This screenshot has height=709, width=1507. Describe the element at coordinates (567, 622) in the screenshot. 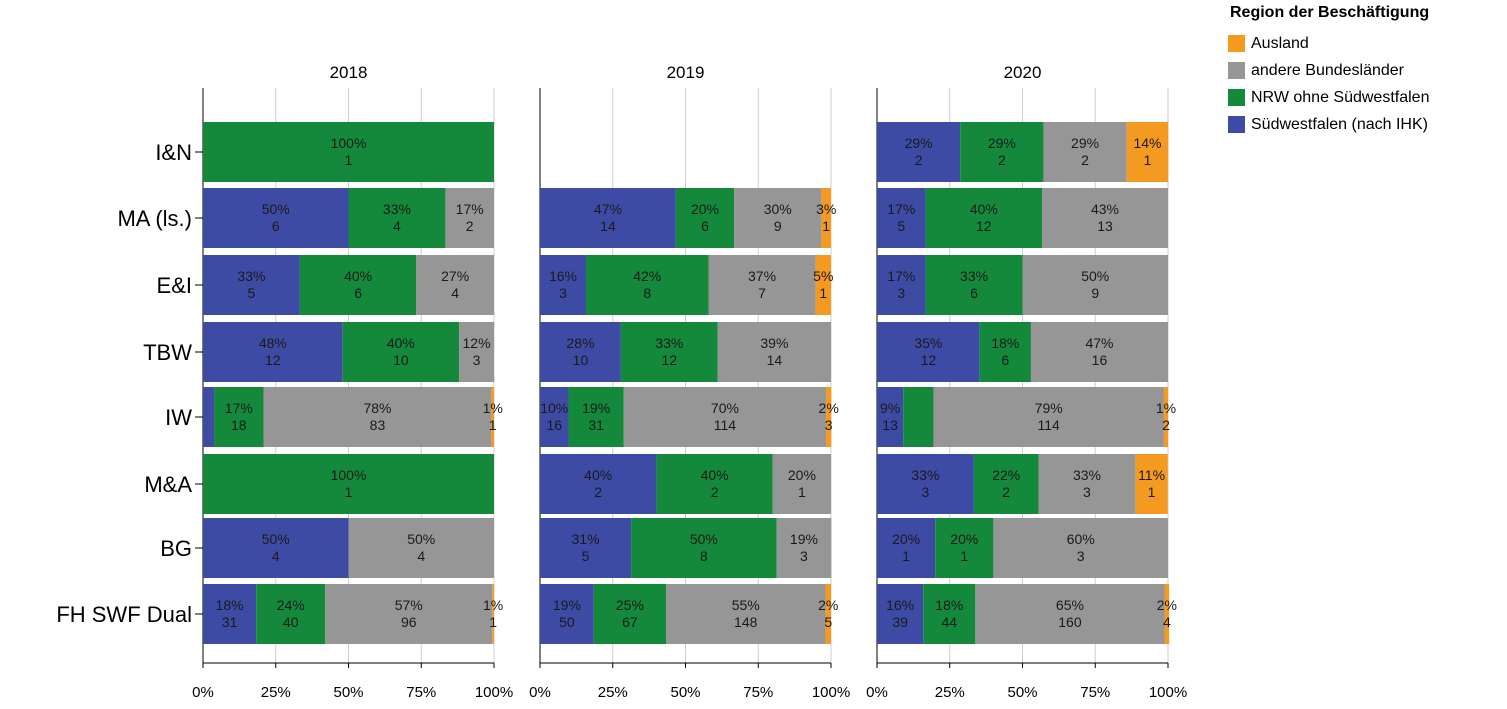

I see `data-label-count: 50` at that location.